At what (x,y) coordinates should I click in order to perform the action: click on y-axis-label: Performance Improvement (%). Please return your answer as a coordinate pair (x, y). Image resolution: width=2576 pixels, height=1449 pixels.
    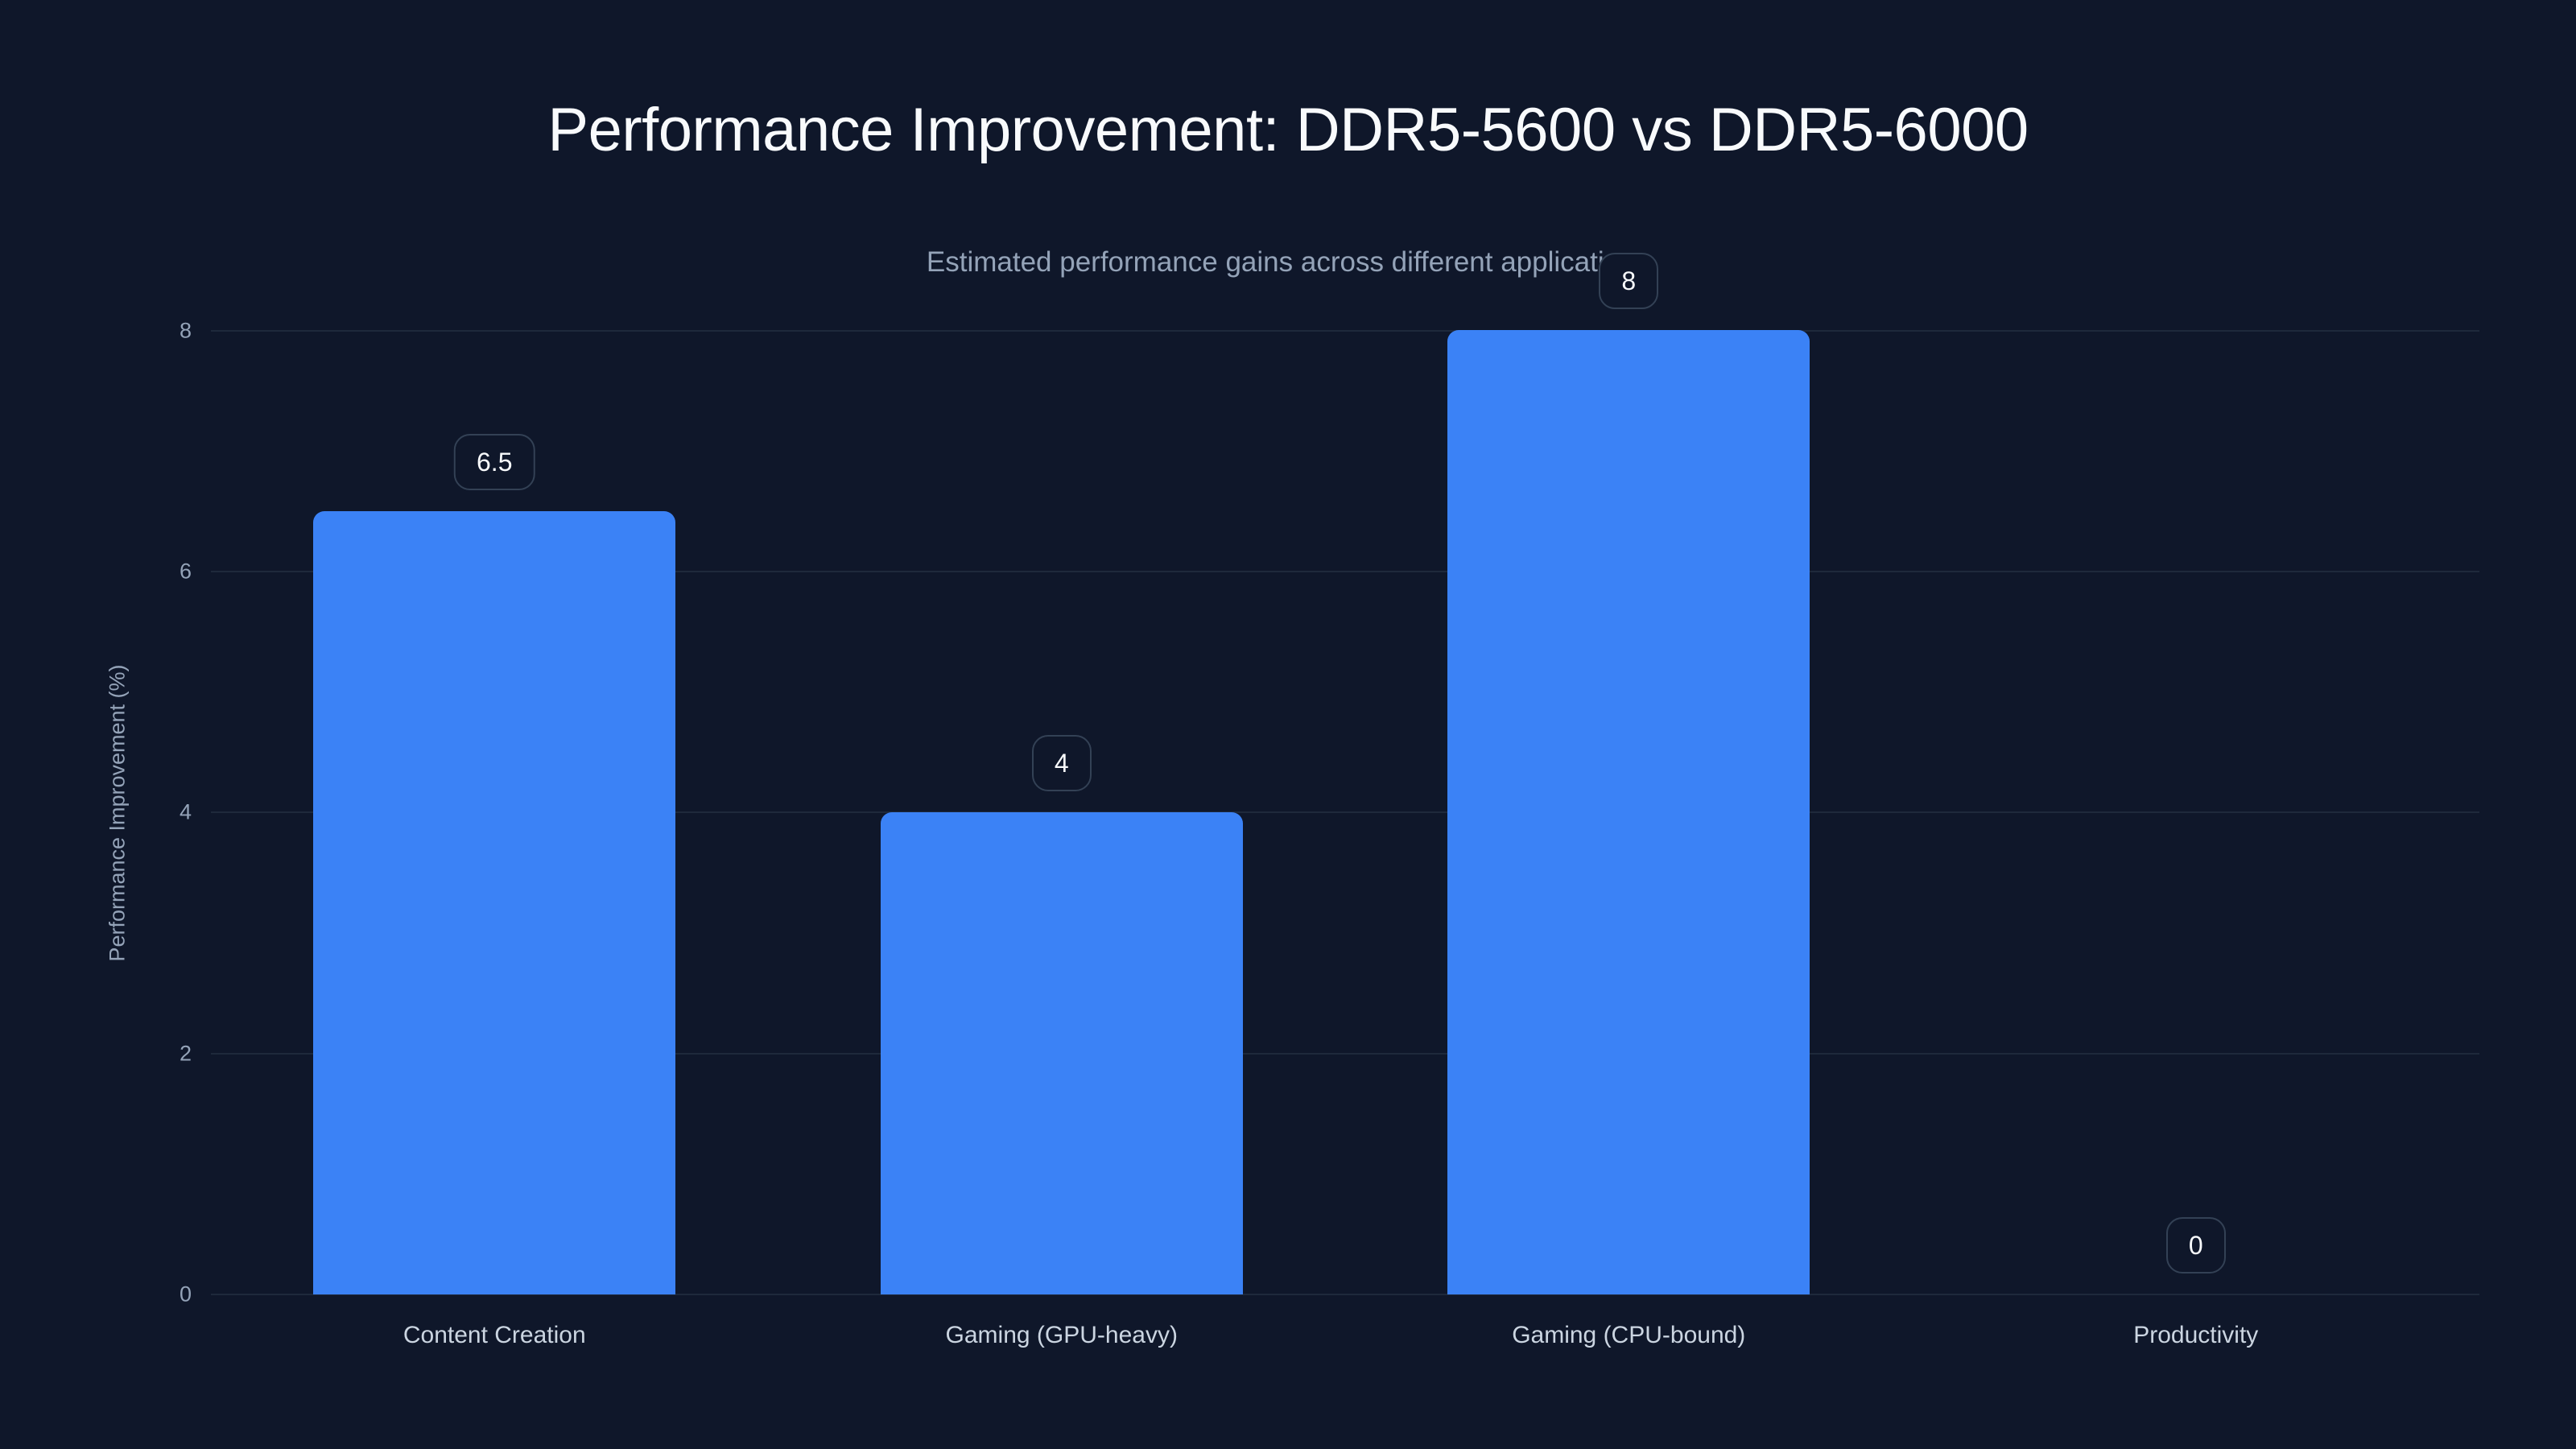
    Looking at the image, I should click on (117, 813).